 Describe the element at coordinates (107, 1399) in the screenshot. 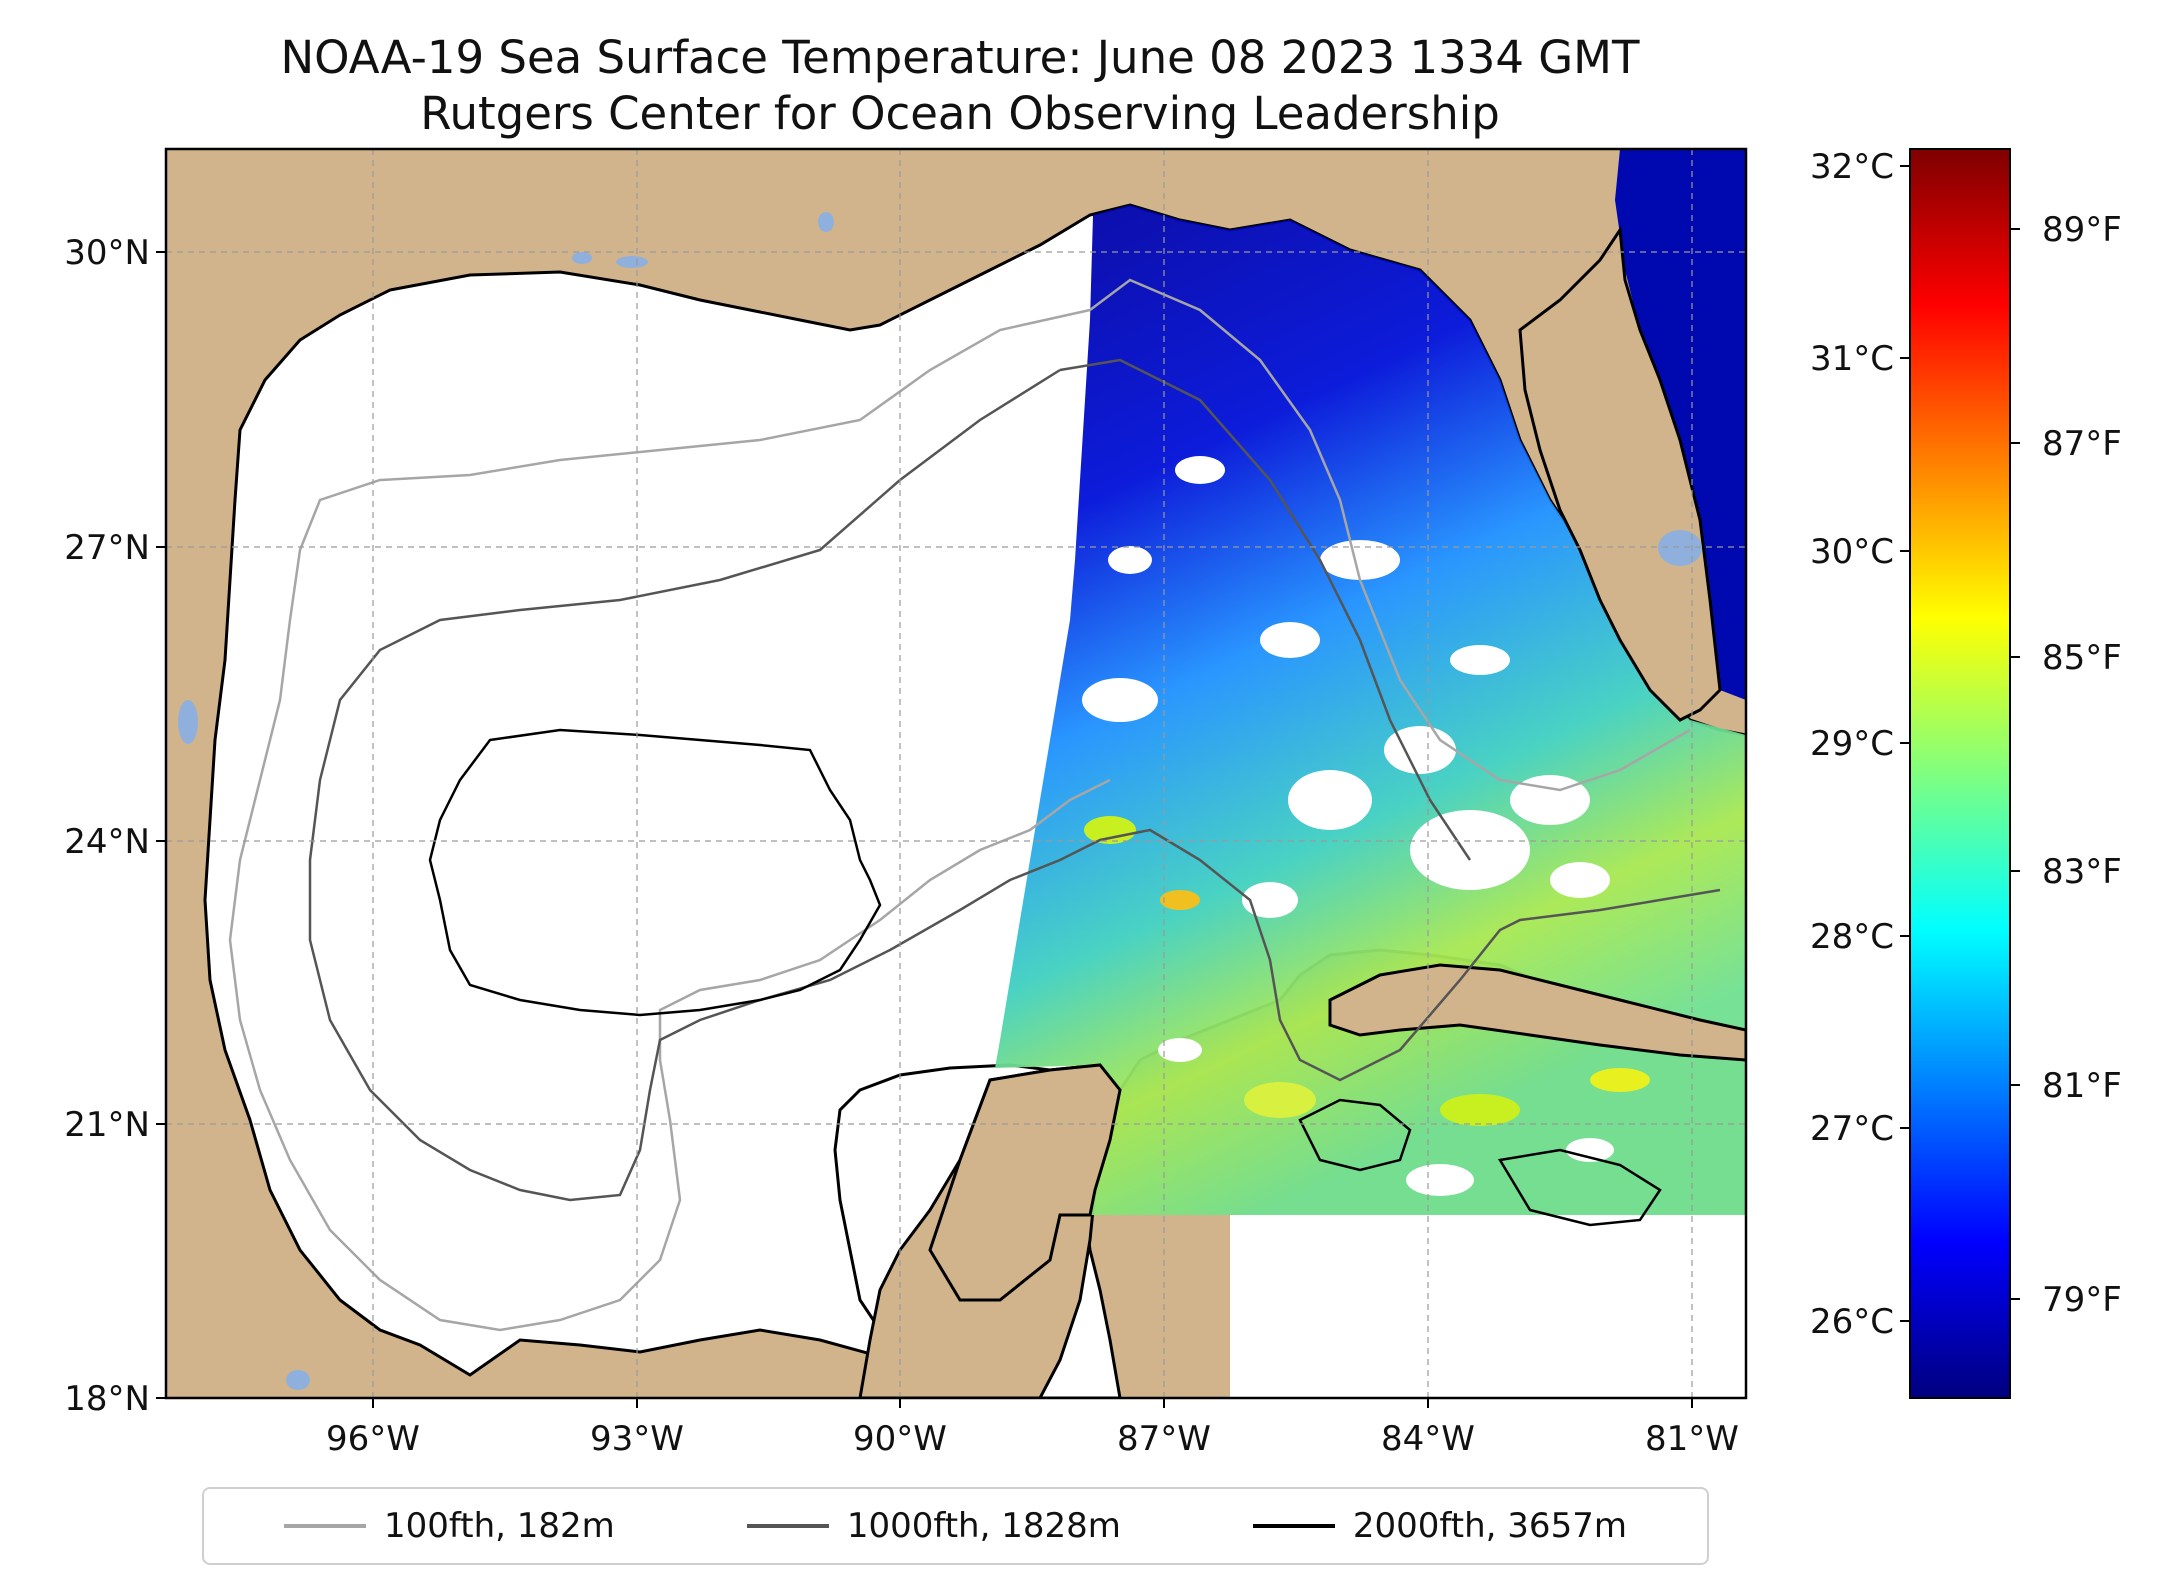

I see `lat-label: 18°N` at that location.